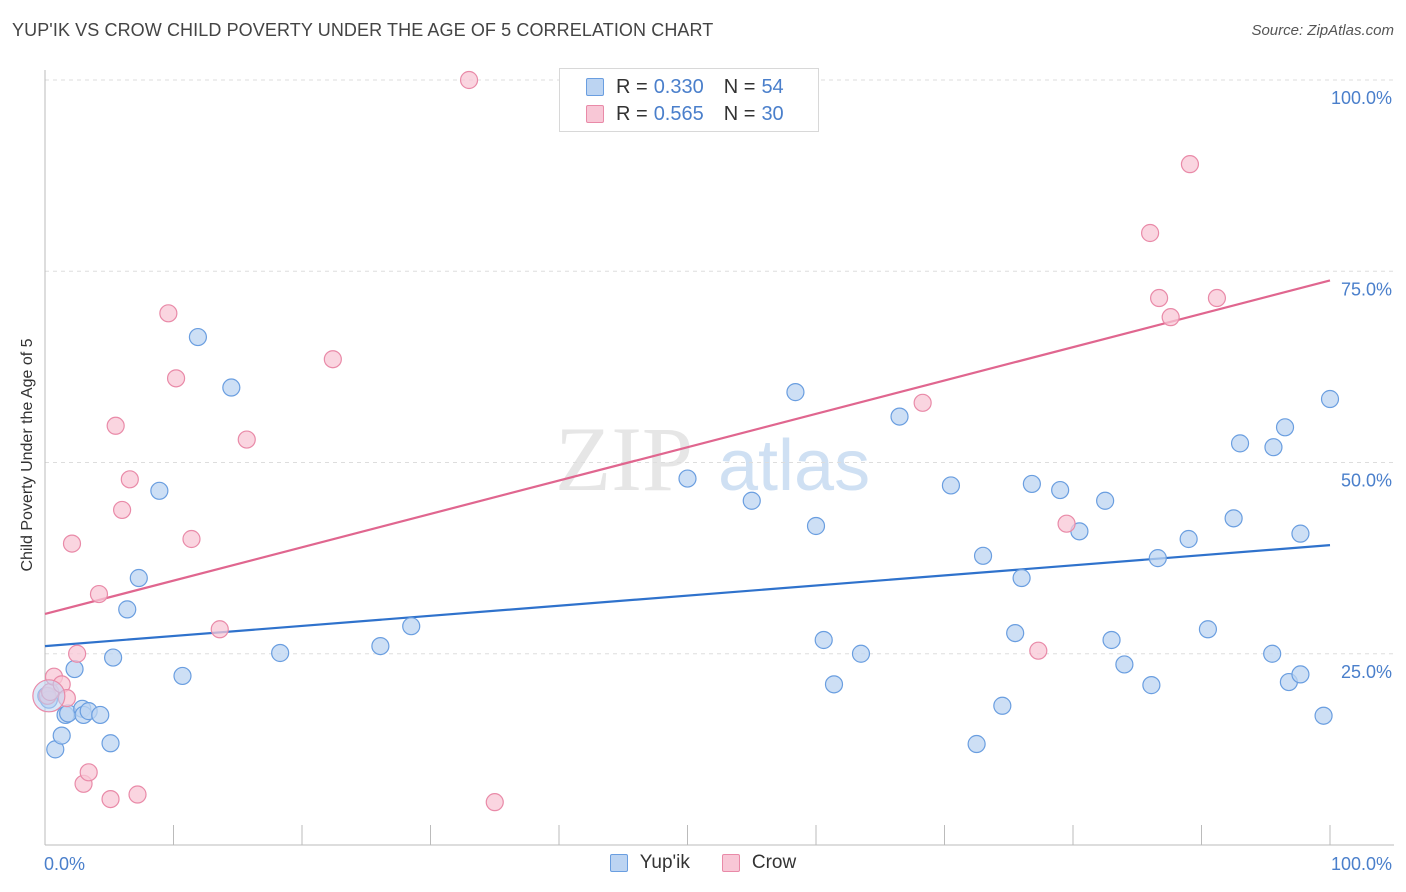 This screenshot has width=1406, height=892. What do you see at coordinates (624, 459) in the screenshot?
I see `watermark-zip: ZIP` at bounding box center [624, 459].